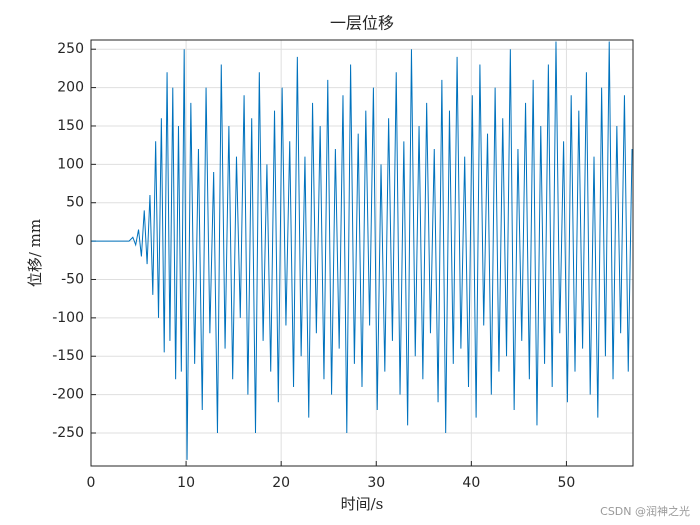  What do you see at coordinates (91, 483) in the screenshot?
I see `x-tick-label: 0` at bounding box center [91, 483].